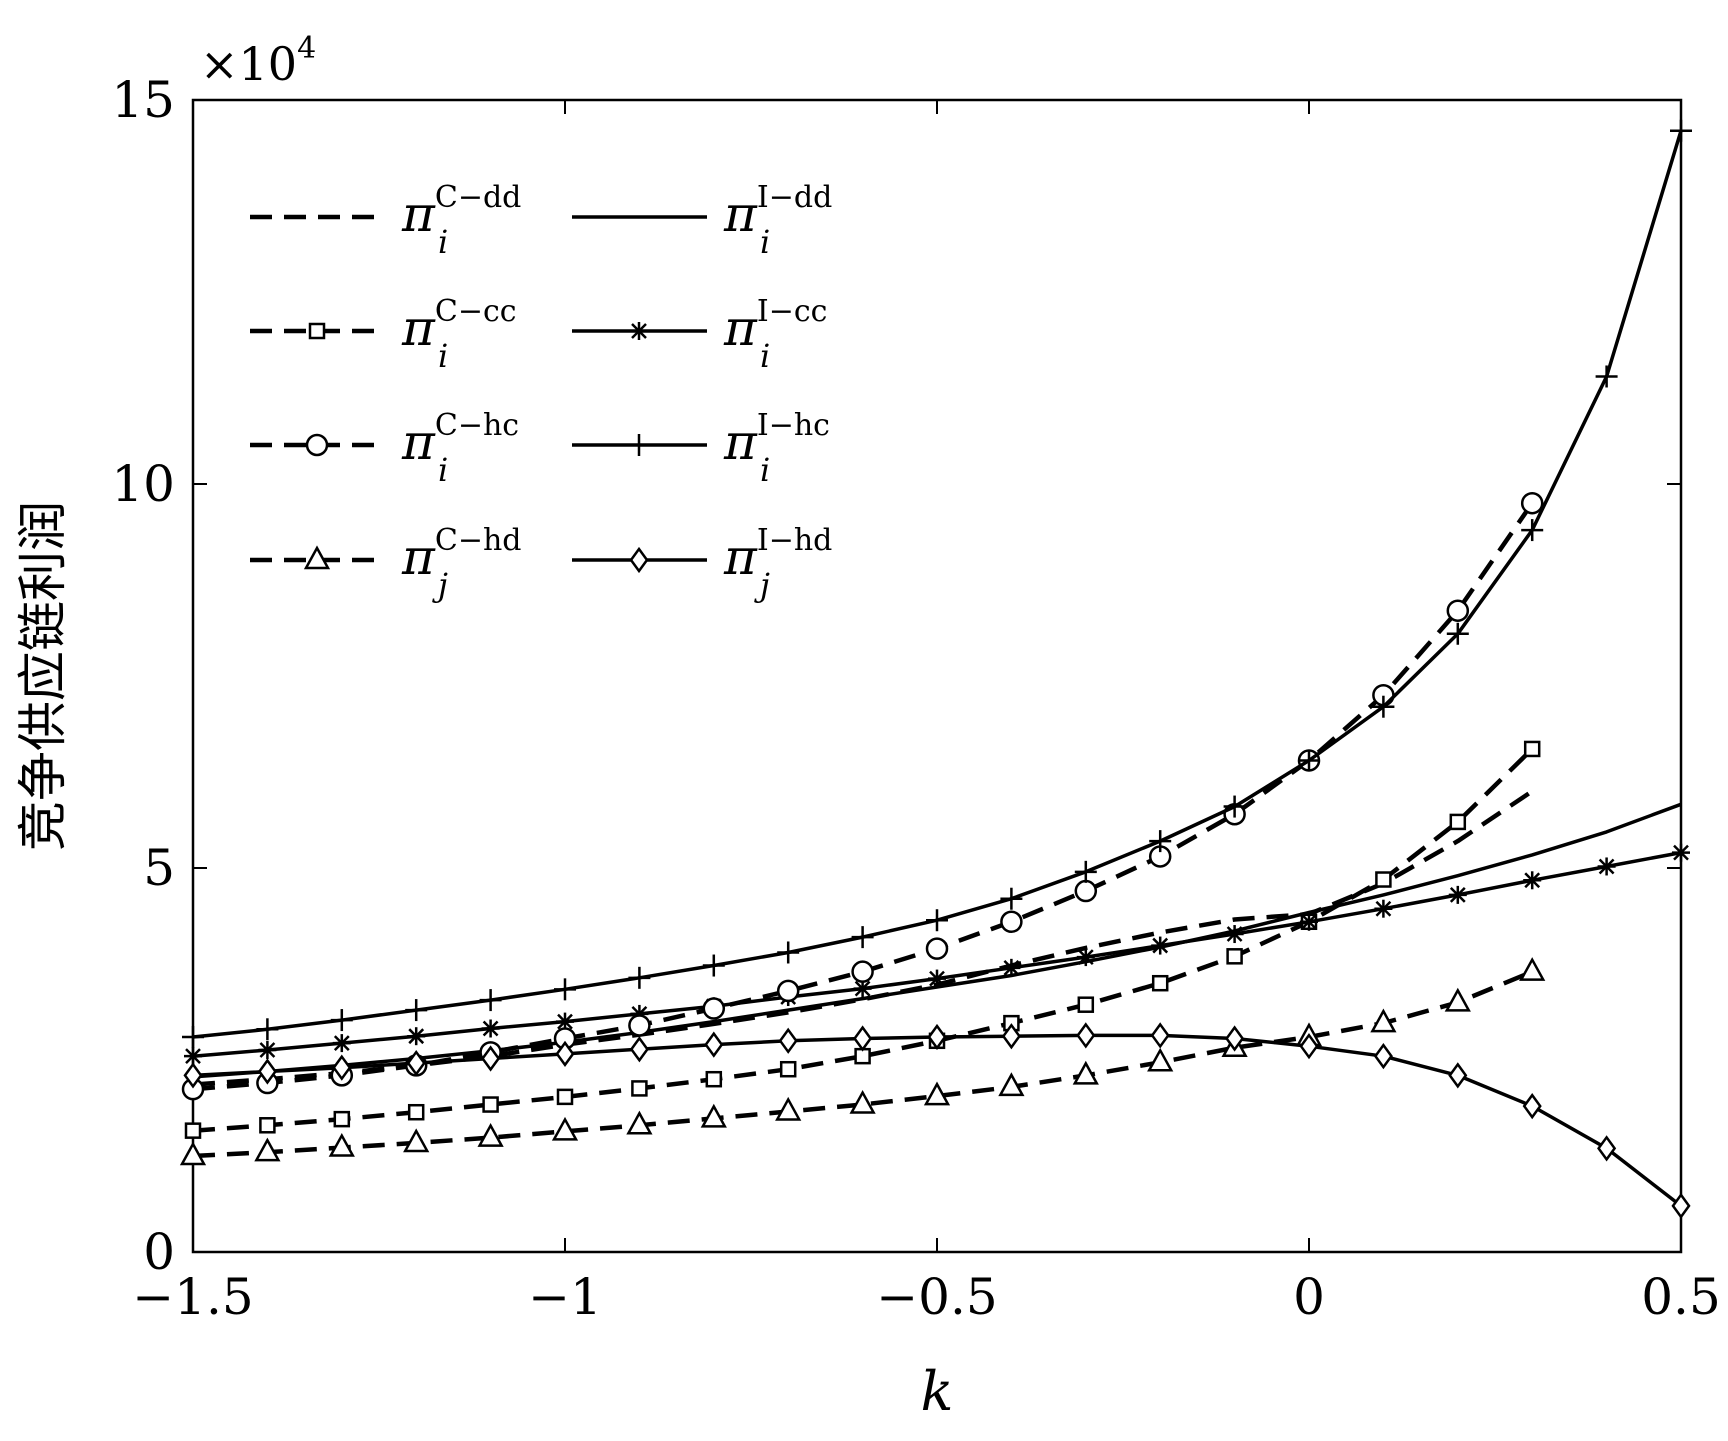 The height and width of the screenshot is (1441, 1728). Describe the element at coordinates (1309, 1297) in the screenshot. I see `x-tick-label: 0` at that location.